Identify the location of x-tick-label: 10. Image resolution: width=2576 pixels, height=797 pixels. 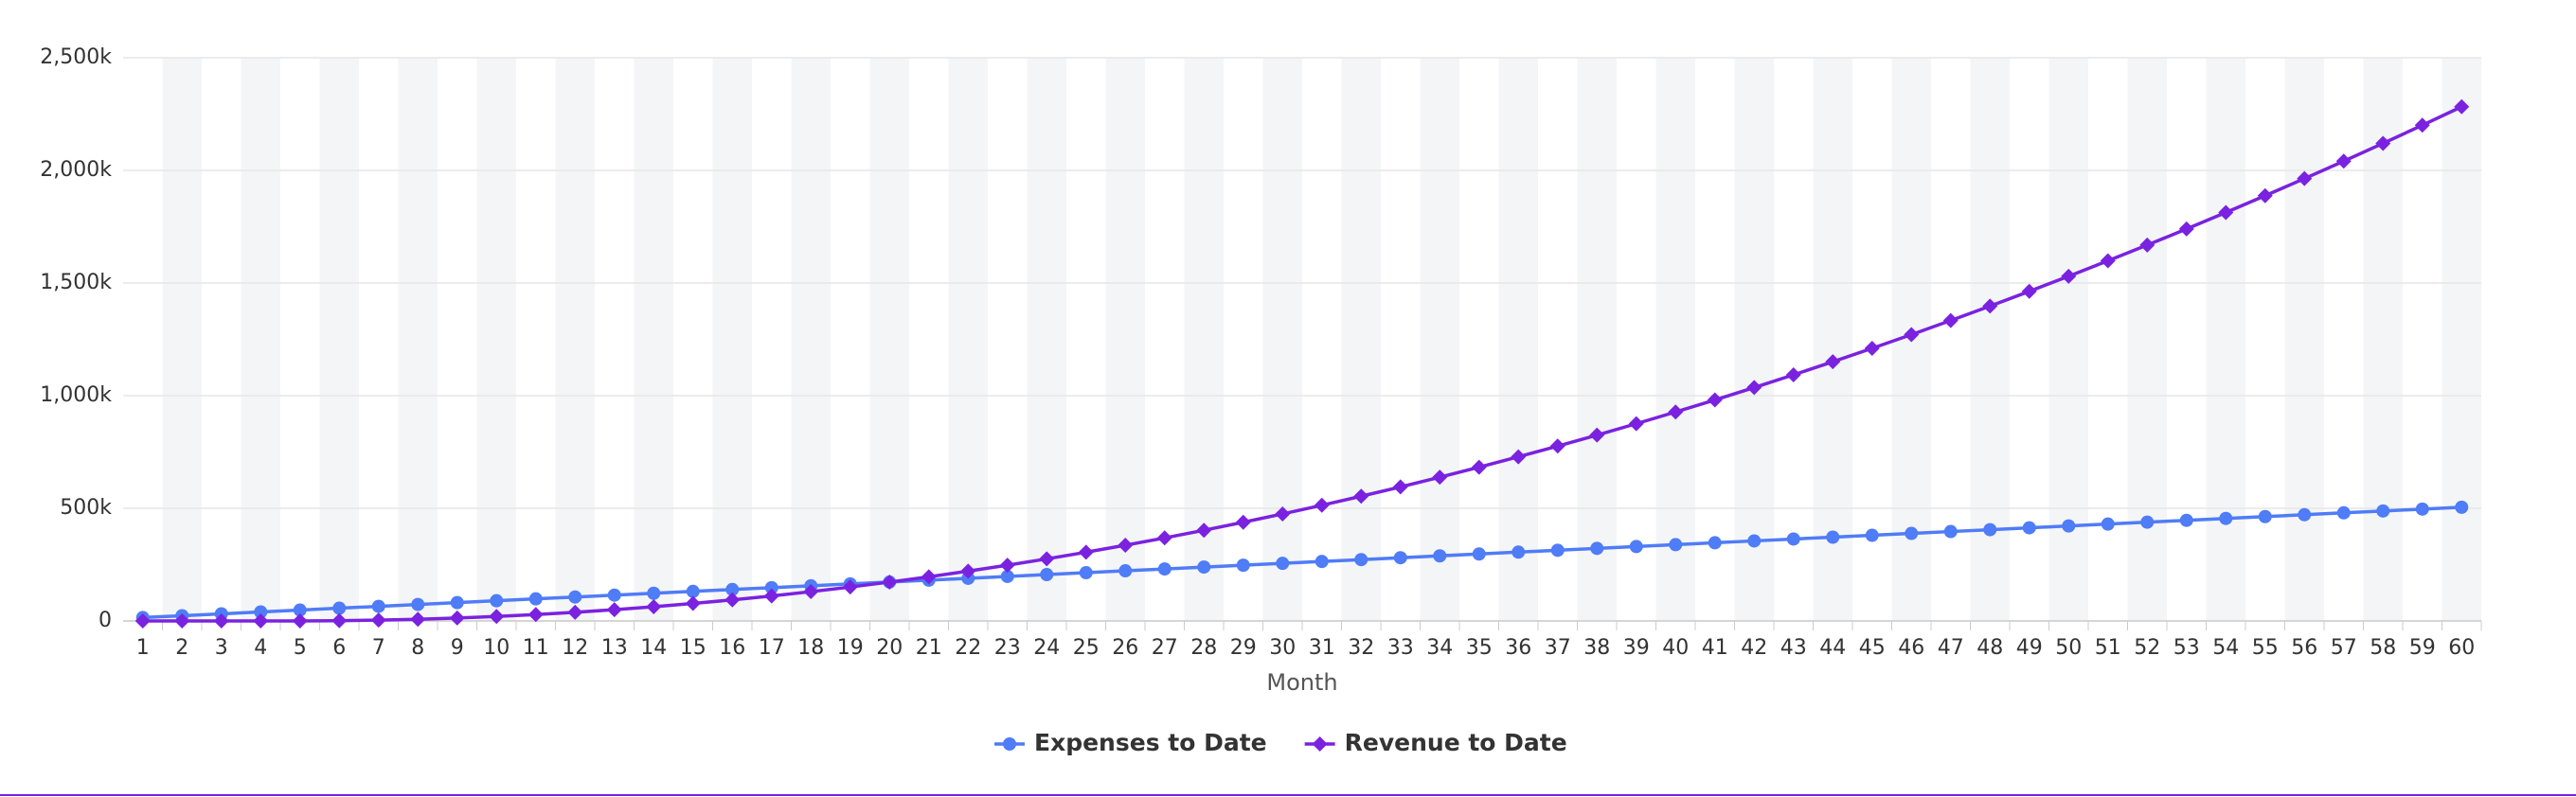
(496, 648).